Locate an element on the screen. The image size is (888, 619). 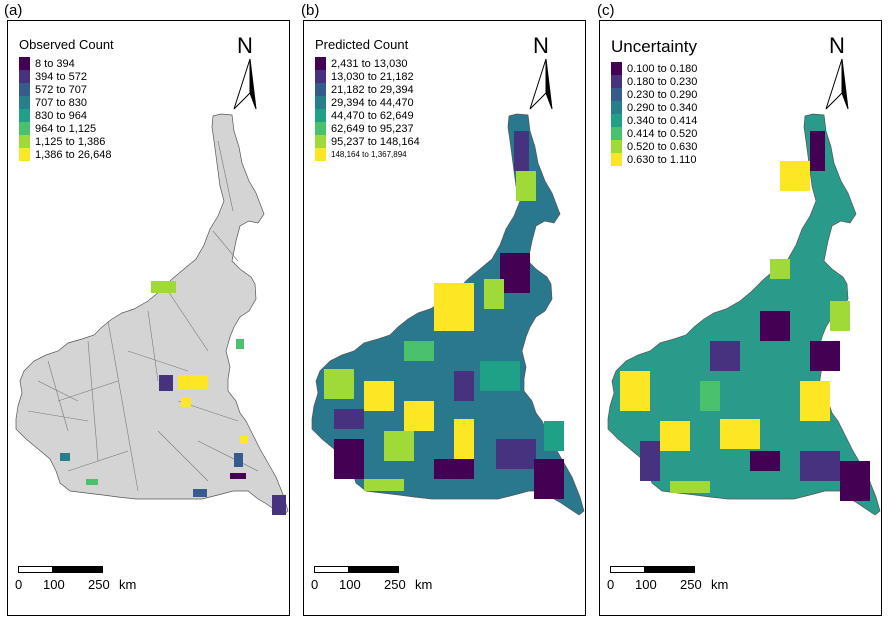
legend-label: 0.100 to 0.180 is located at coordinates (662, 68).